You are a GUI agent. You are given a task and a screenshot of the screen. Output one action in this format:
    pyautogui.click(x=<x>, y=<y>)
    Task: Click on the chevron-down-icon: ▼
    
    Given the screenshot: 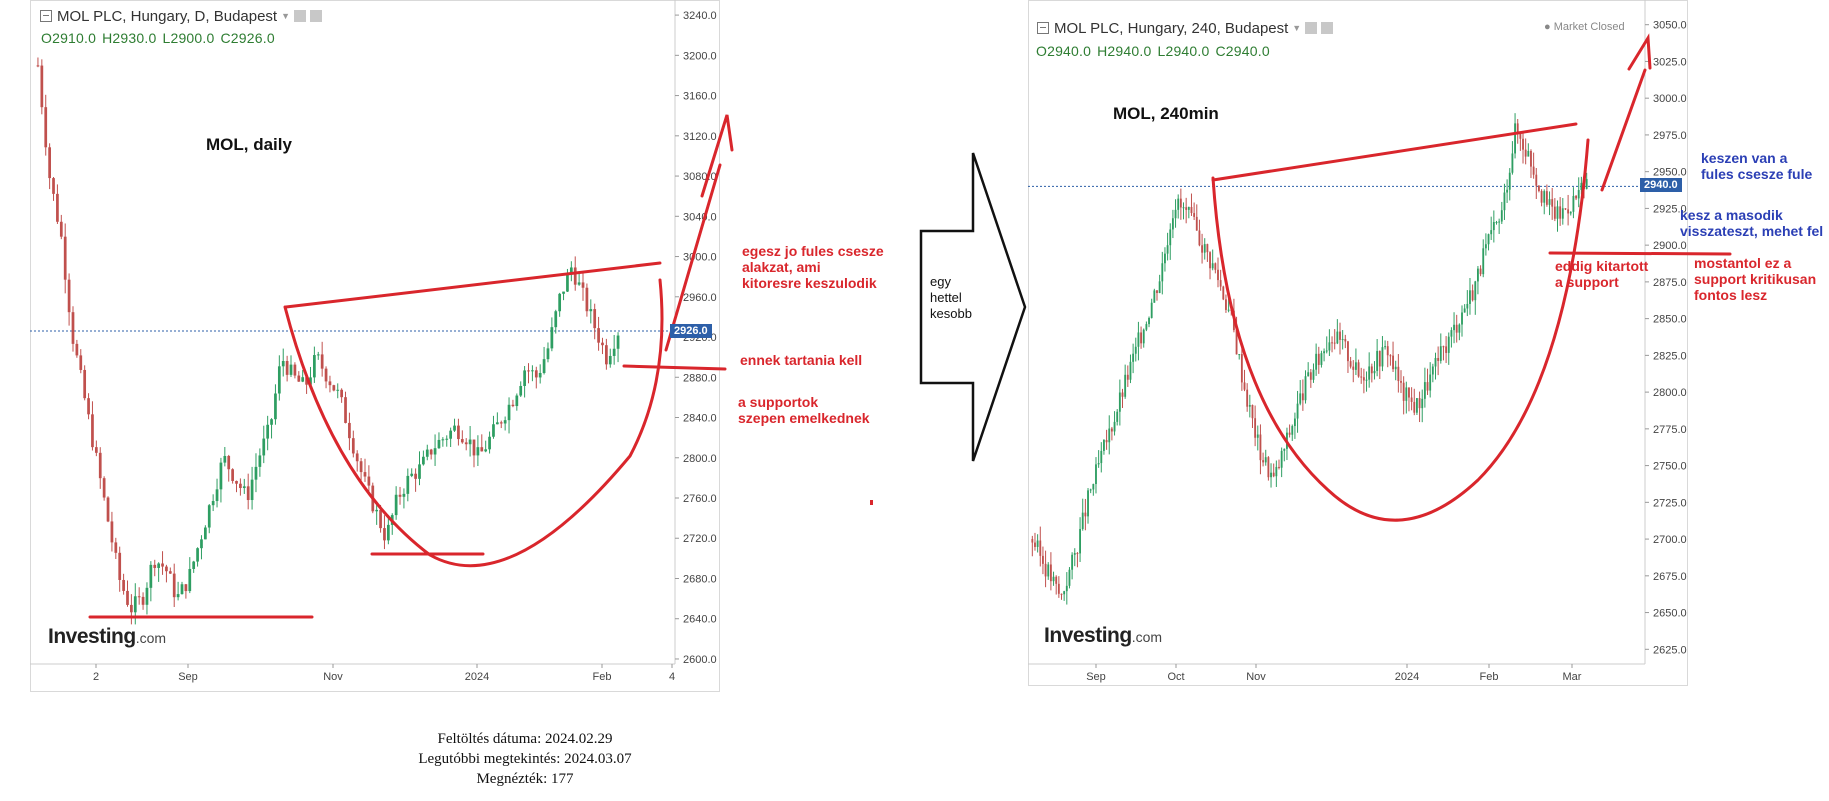 What is the action you would take?
    pyautogui.click(x=286, y=16)
    